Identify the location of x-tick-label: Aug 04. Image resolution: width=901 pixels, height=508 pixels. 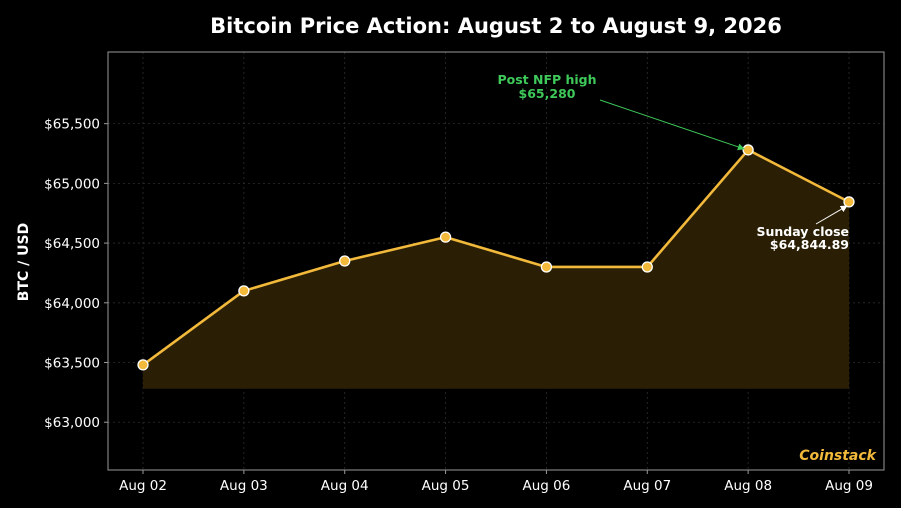
(345, 486).